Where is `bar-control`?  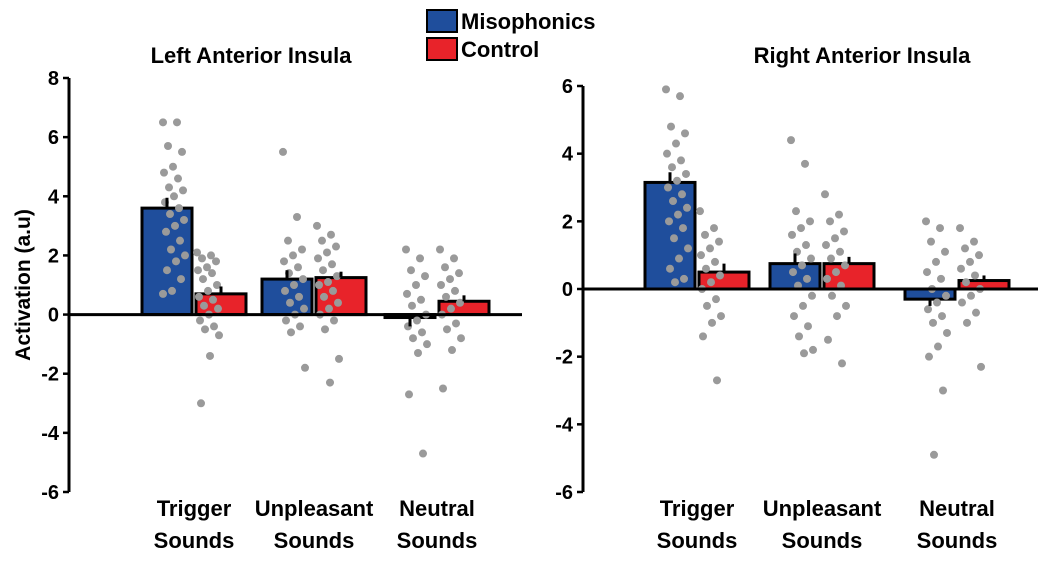 bar-control is located at coordinates (724, 280).